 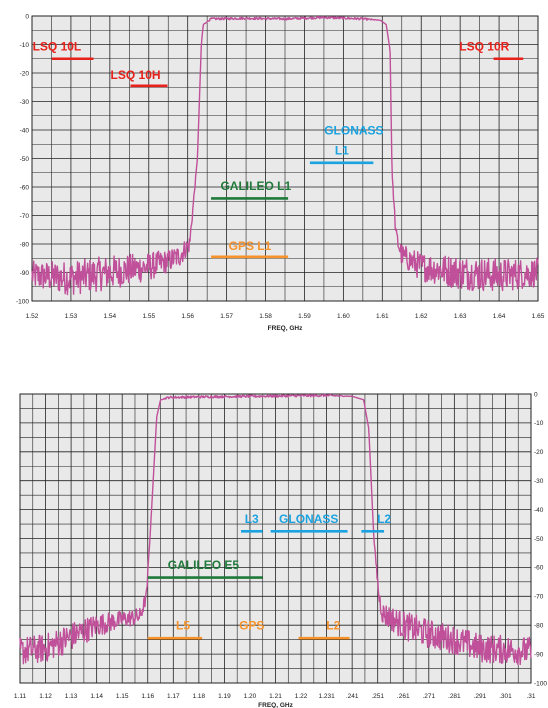 I want to click on x-tick-label: 1.64, so click(x=499, y=316).